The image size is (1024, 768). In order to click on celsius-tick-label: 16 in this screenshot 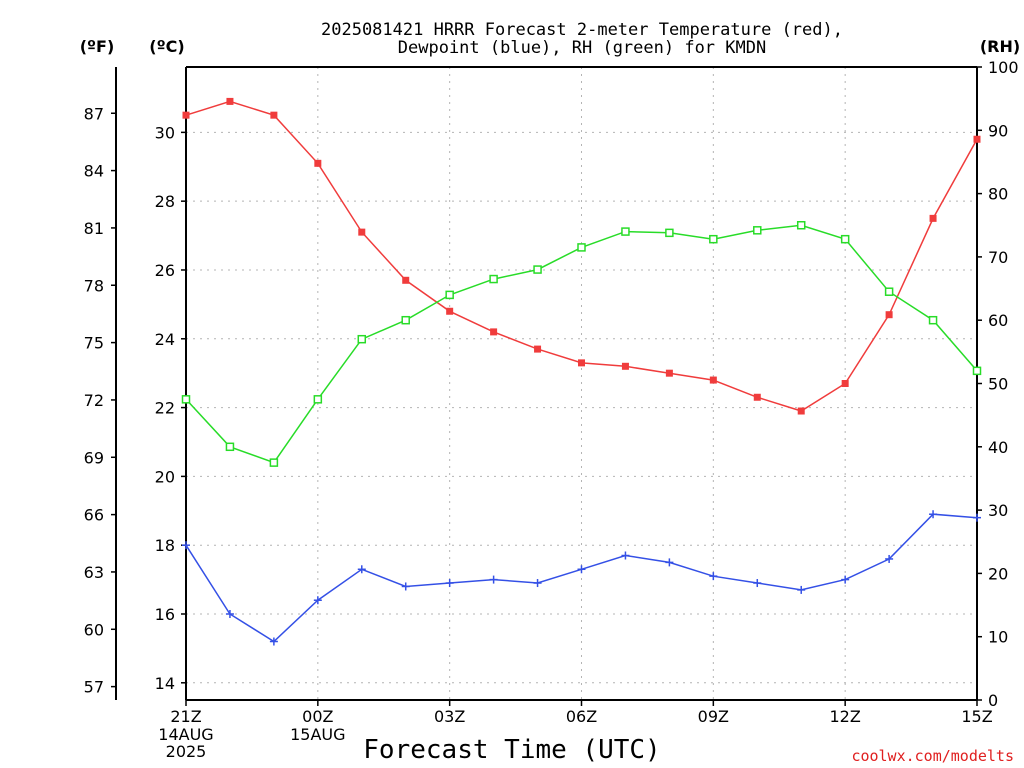, I will do `click(165, 614)`.